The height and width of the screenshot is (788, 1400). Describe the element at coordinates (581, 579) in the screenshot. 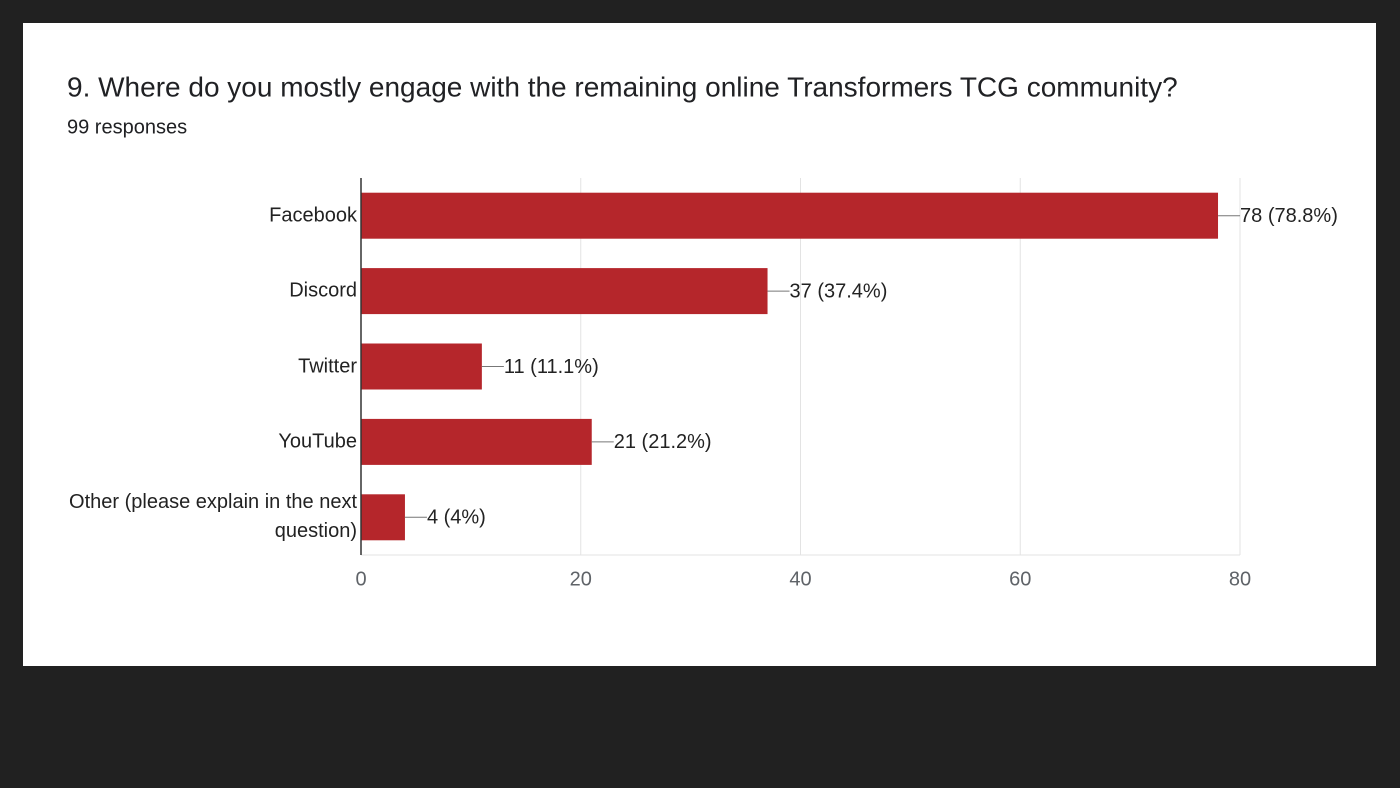

I see `x-tick-label: 20` at that location.